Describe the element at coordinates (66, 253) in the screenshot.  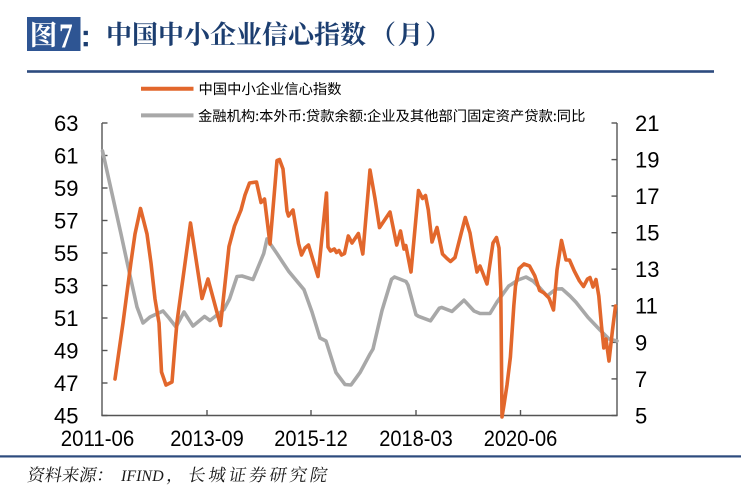
I see `svg-text: 55` at that location.